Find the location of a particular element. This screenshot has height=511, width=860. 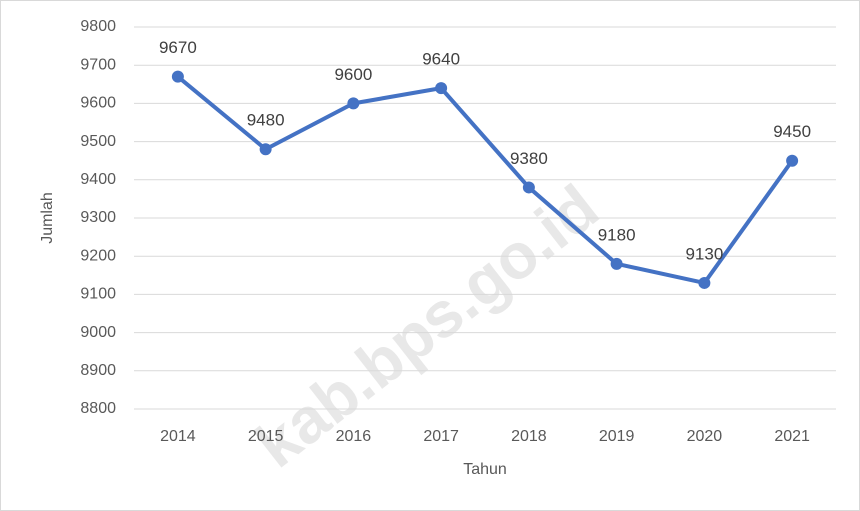

data-label: 9130 is located at coordinates (704, 253).